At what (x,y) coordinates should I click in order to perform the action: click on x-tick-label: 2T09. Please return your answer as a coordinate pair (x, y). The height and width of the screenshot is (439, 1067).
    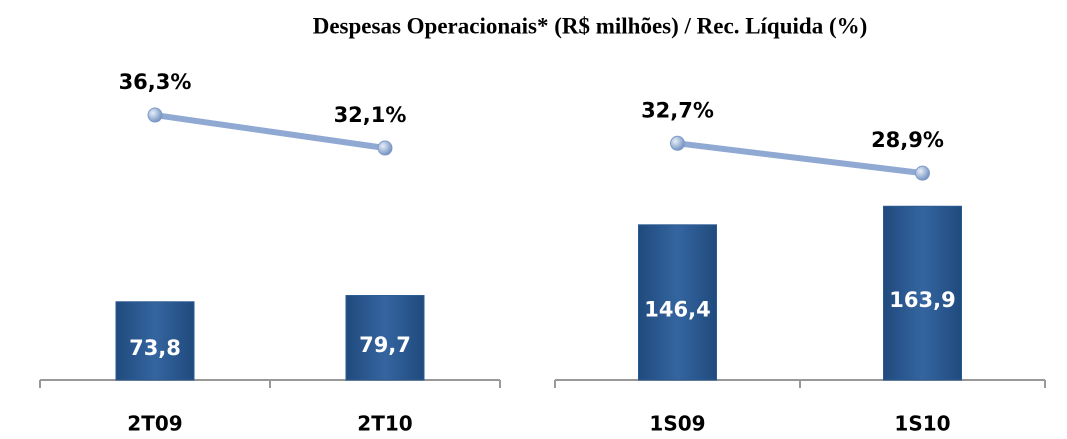
    Looking at the image, I should click on (154, 424).